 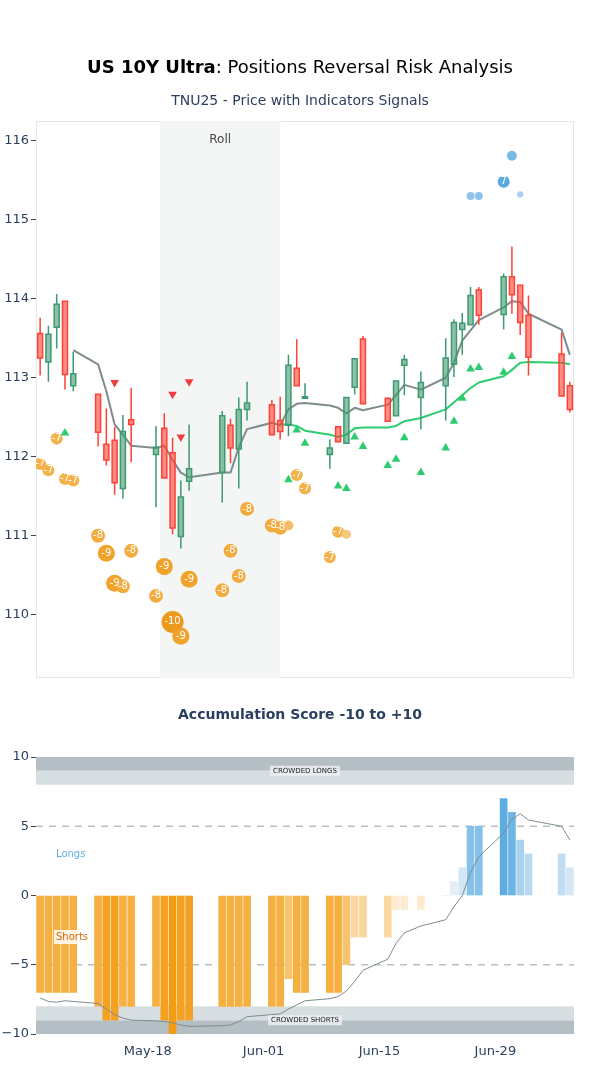 I want to click on x-tick-label: Jun-15, so click(x=379, y=1051).